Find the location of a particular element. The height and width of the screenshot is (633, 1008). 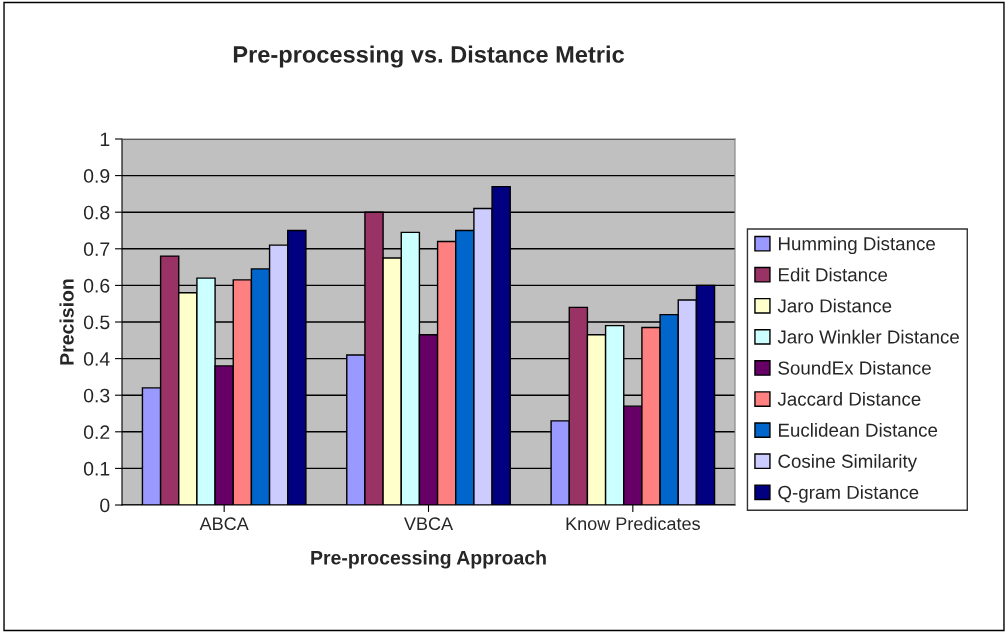

y-tick-label: 0.6 is located at coordinates (96, 285).